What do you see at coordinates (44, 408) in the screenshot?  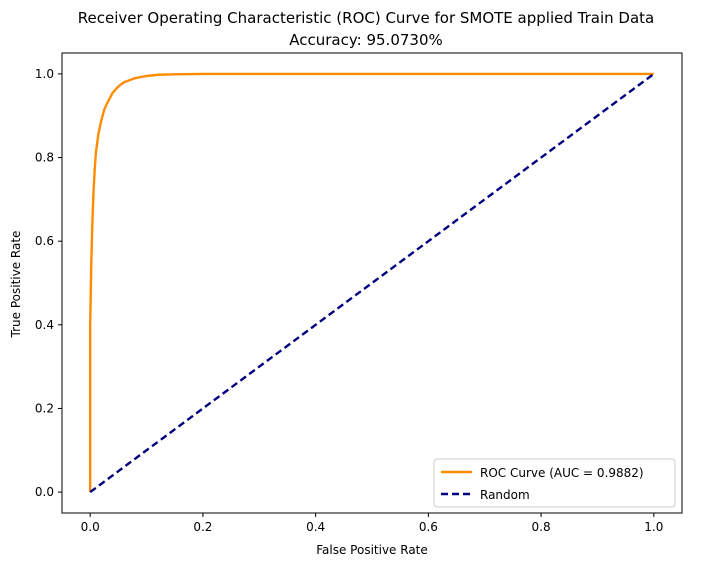 I see `y-tick-label: 0.2` at bounding box center [44, 408].